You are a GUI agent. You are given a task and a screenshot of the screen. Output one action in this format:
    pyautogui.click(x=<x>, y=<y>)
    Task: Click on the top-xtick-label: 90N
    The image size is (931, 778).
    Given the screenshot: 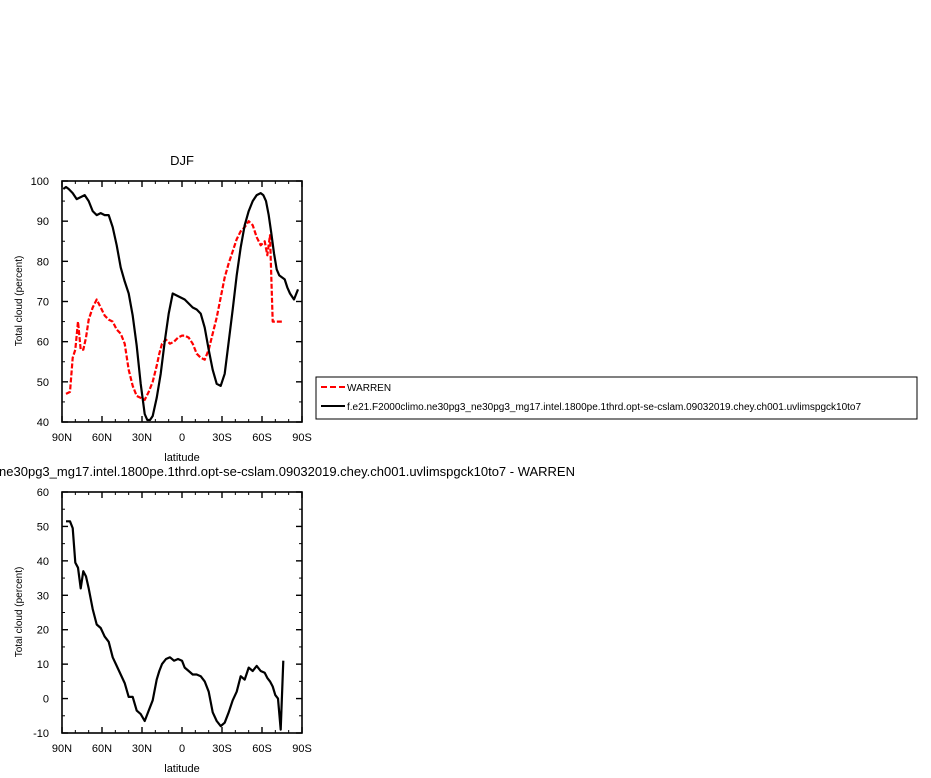 What is the action you would take?
    pyautogui.click(x=62, y=438)
    